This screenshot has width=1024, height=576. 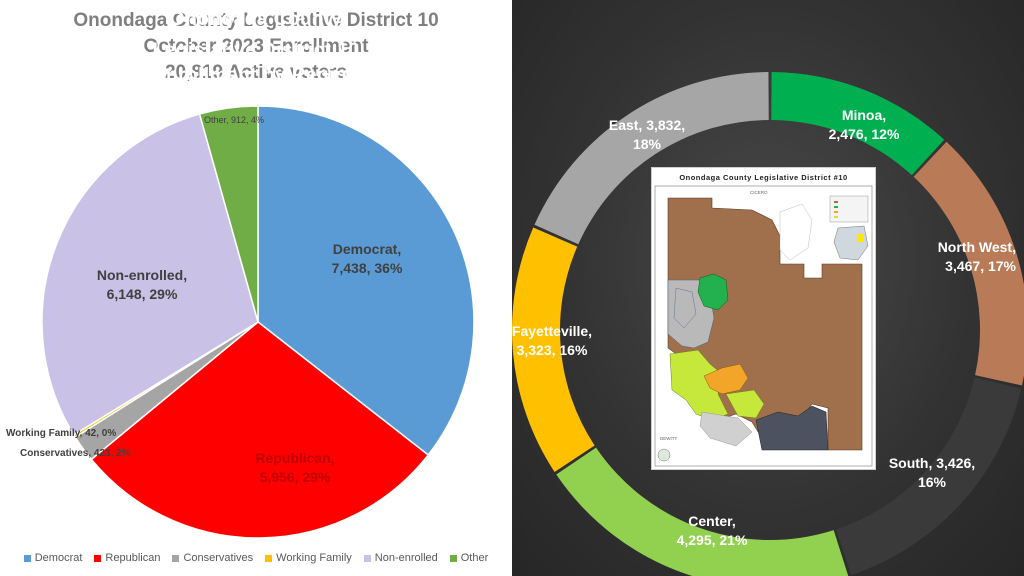 What do you see at coordinates (711, 521) in the screenshot?
I see `donut-data-label-center: Center,` at bounding box center [711, 521].